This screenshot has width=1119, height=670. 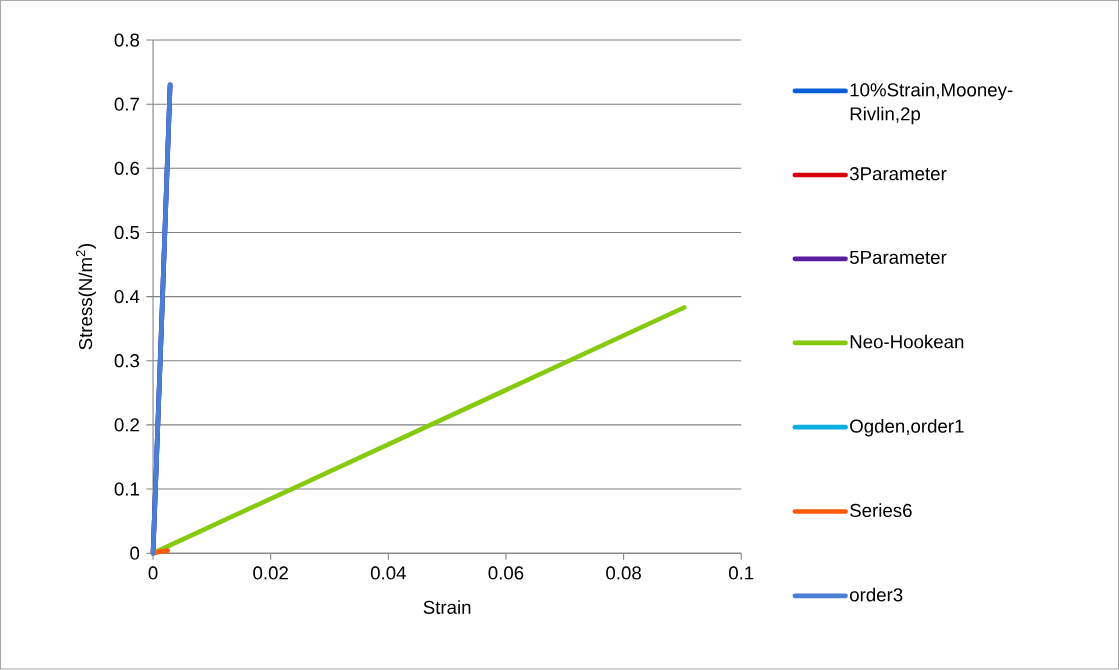 I want to click on x-tick-label: 0.08, so click(x=623, y=573).